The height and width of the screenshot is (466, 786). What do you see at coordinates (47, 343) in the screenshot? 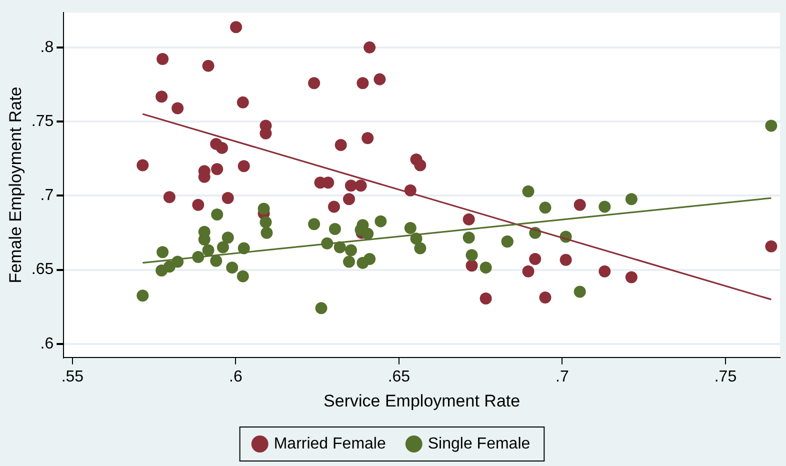
I see `y-tick-label: .6` at bounding box center [47, 343].